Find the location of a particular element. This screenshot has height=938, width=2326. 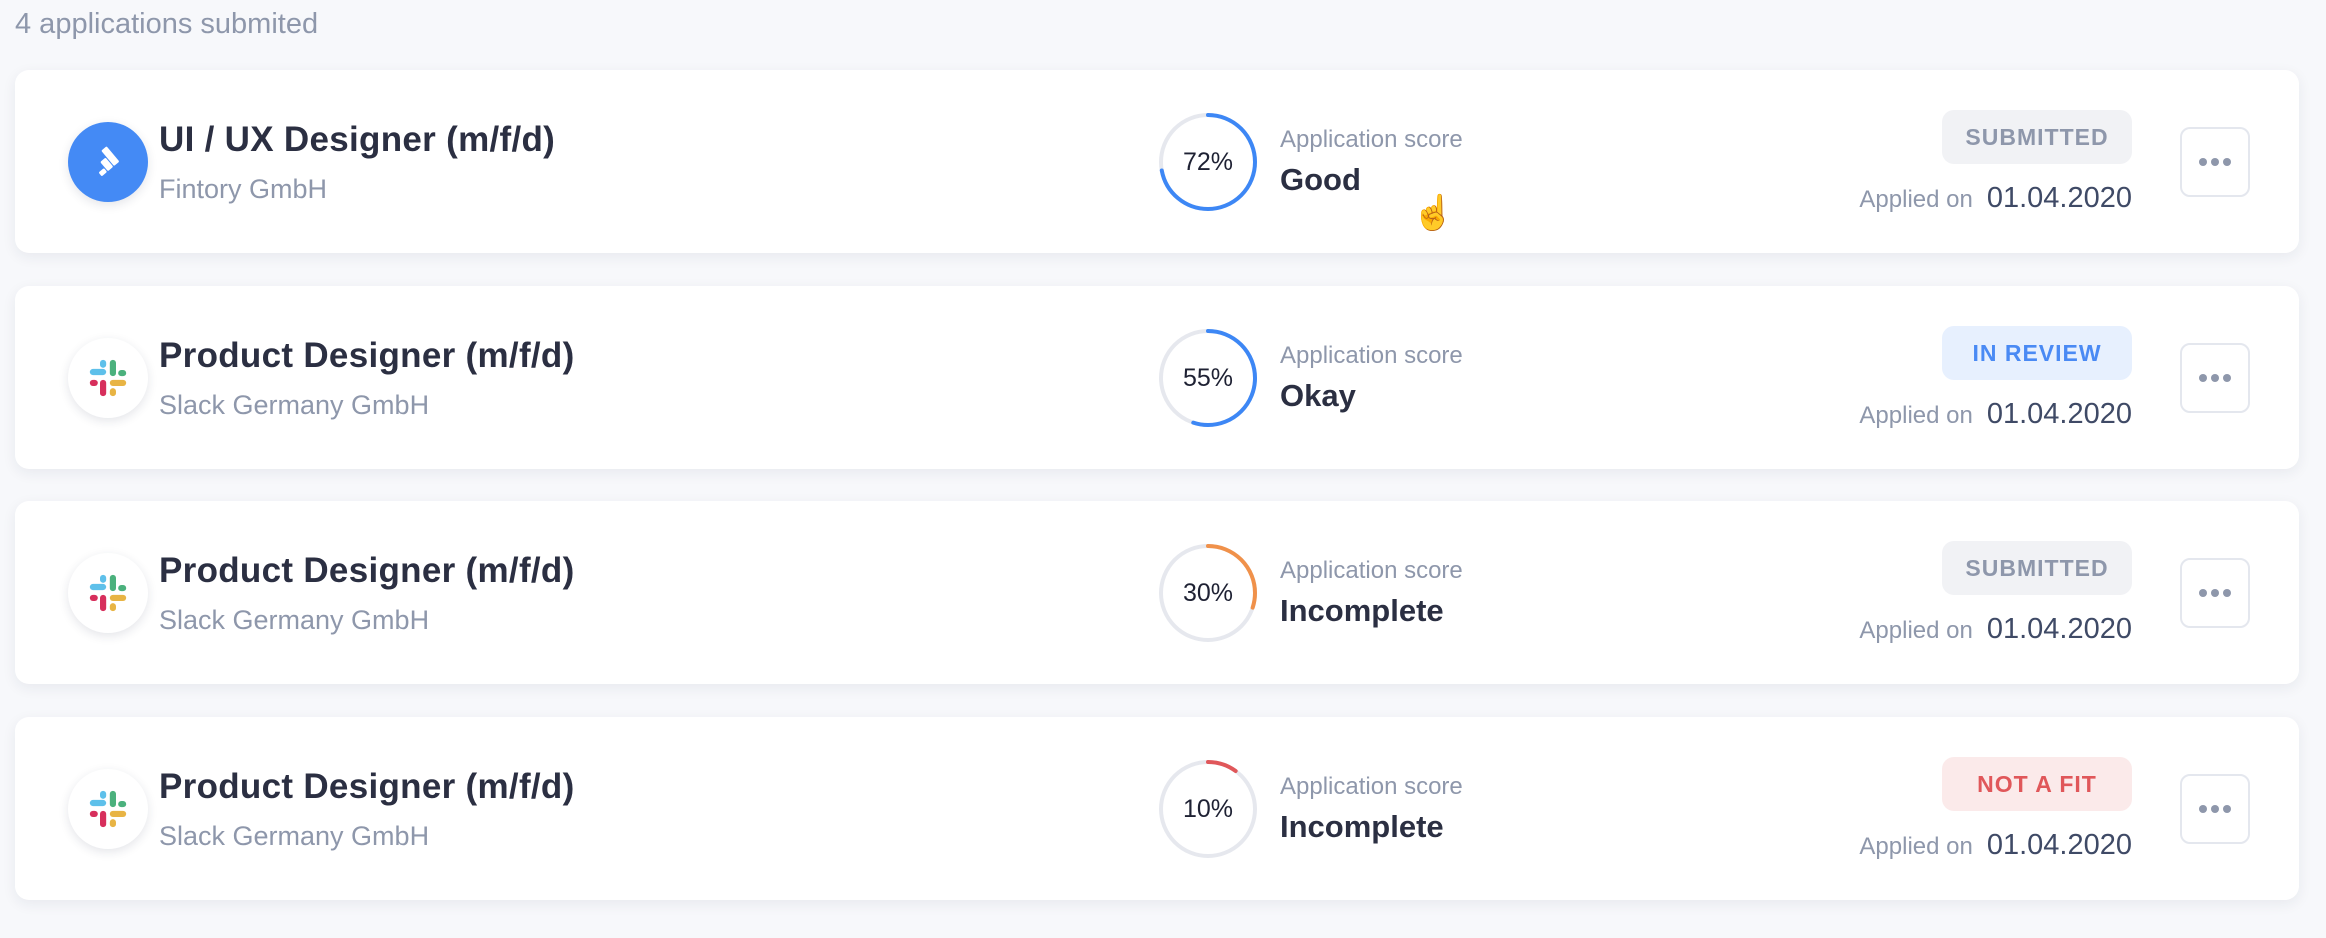

company-name: Fintory GmbH is located at coordinates (243, 189).